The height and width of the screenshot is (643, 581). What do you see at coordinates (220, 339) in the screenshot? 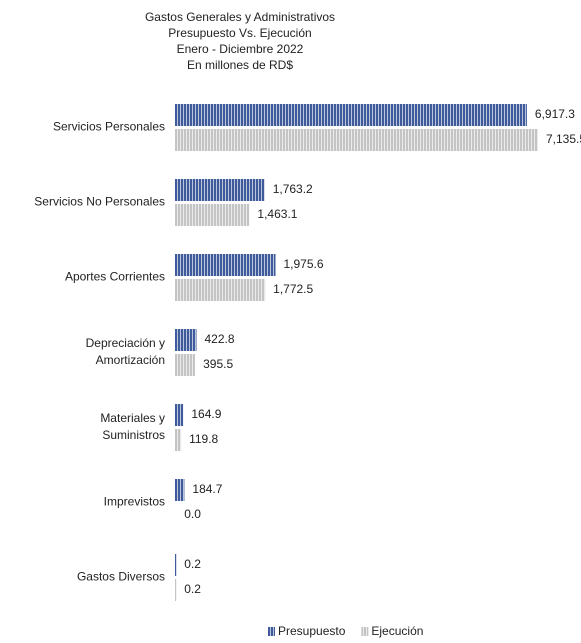
I see `value-label: 422.8` at bounding box center [220, 339].